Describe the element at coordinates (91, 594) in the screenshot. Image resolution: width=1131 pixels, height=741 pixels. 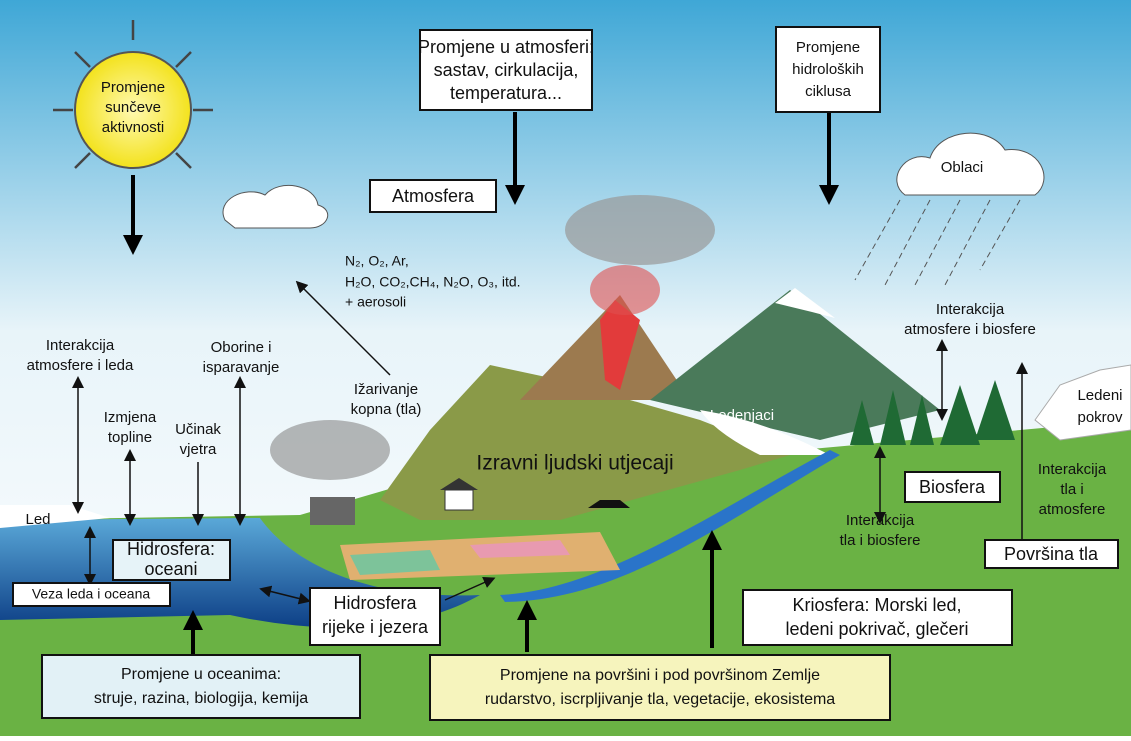
I see `label: Veza leda i oceana` at that location.